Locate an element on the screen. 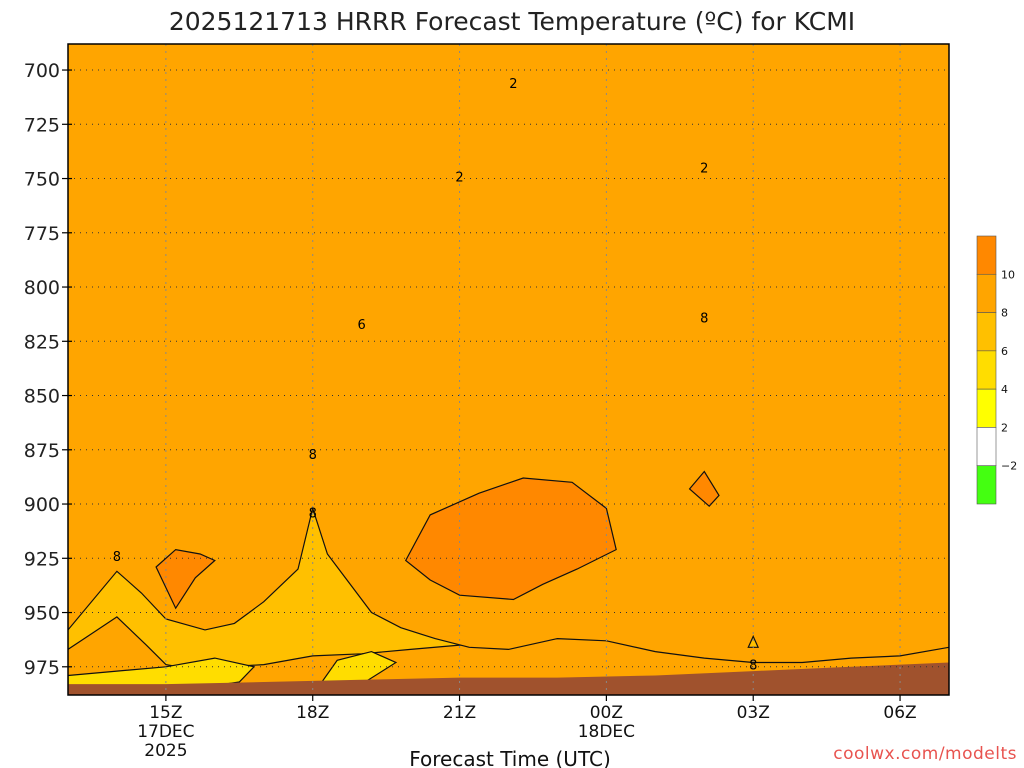 The image size is (1024, 768). y-tick-label: 800 is located at coordinates (42, 288).